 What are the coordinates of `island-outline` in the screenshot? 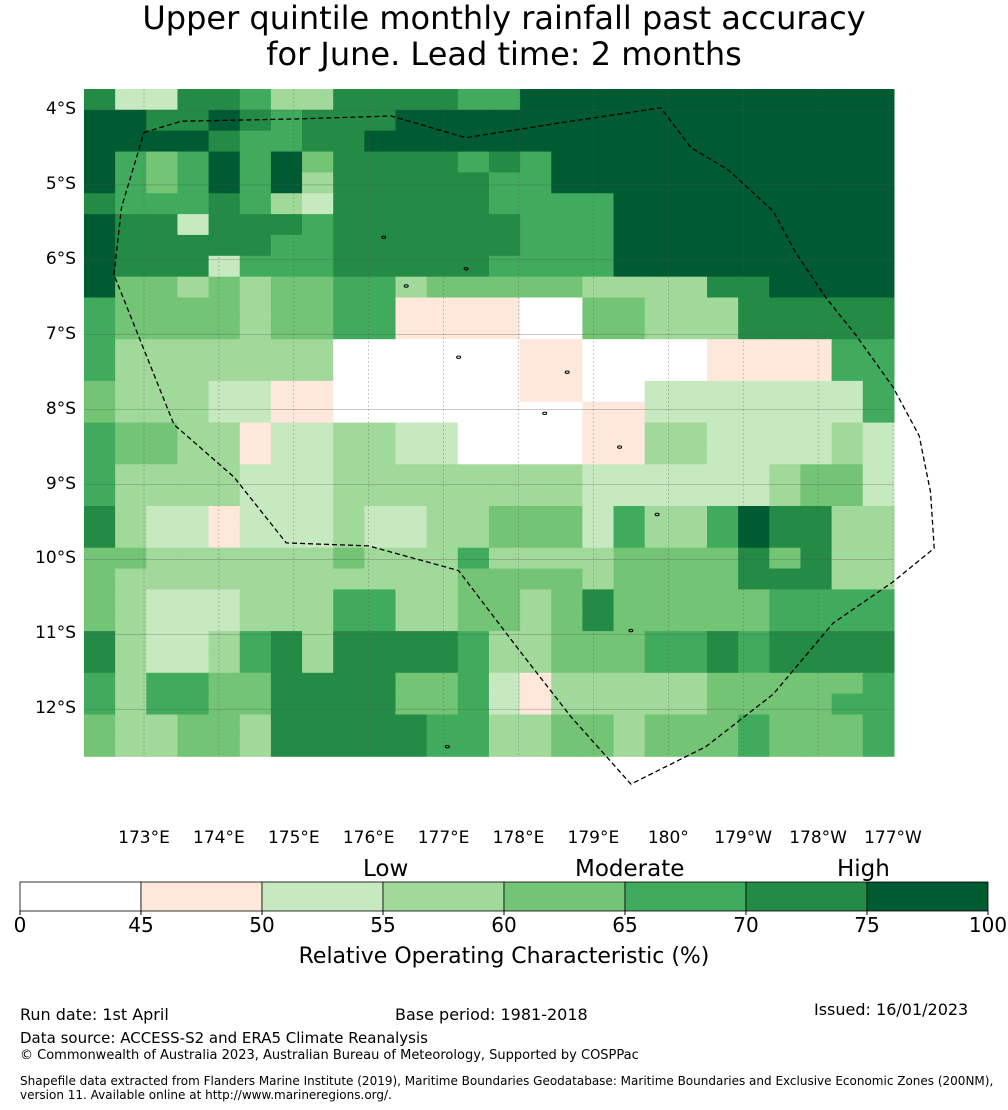 It's located at (459, 357).